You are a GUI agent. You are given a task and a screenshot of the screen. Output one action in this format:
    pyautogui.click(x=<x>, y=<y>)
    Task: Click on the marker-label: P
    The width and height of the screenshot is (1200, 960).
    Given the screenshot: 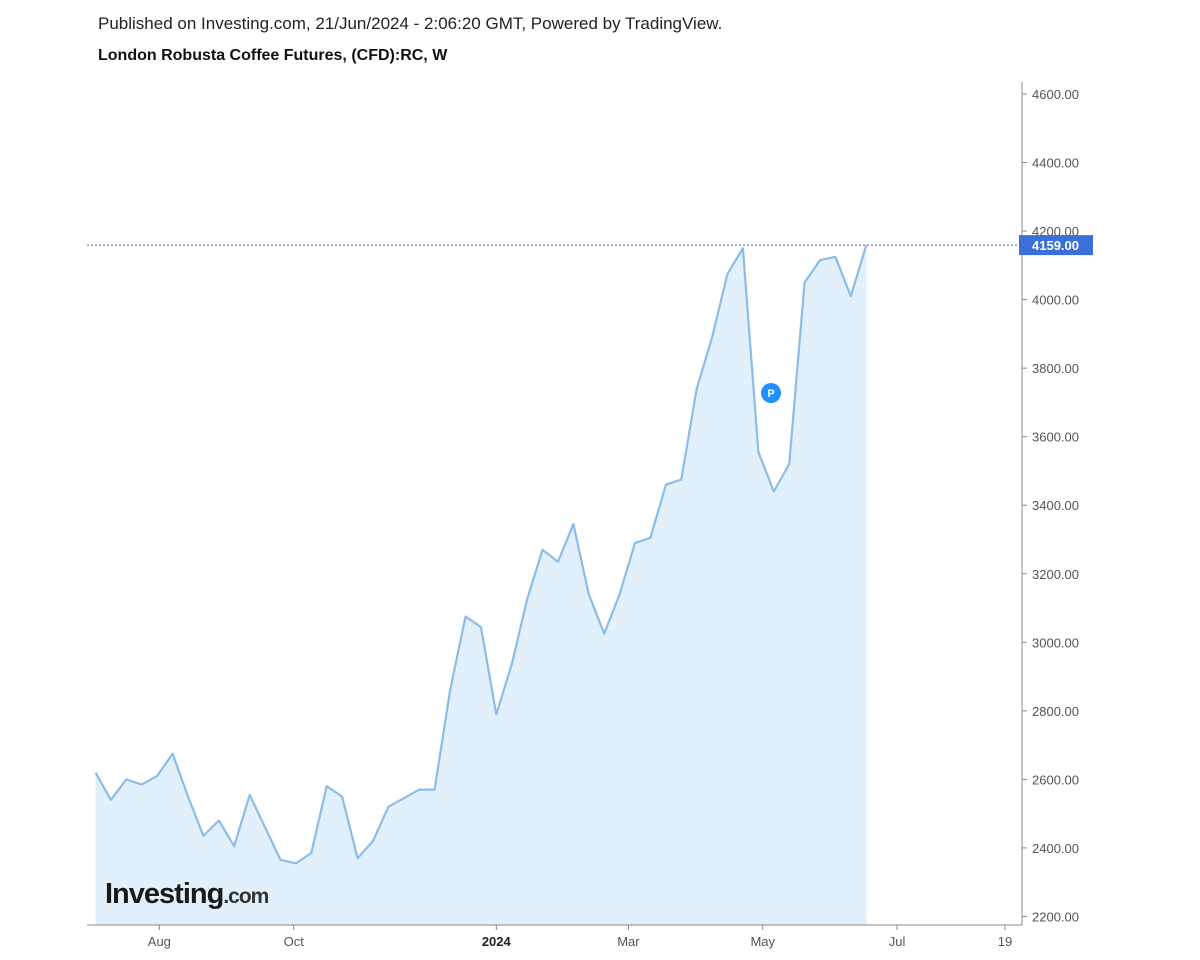 What is the action you would take?
    pyautogui.click(x=770, y=394)
    